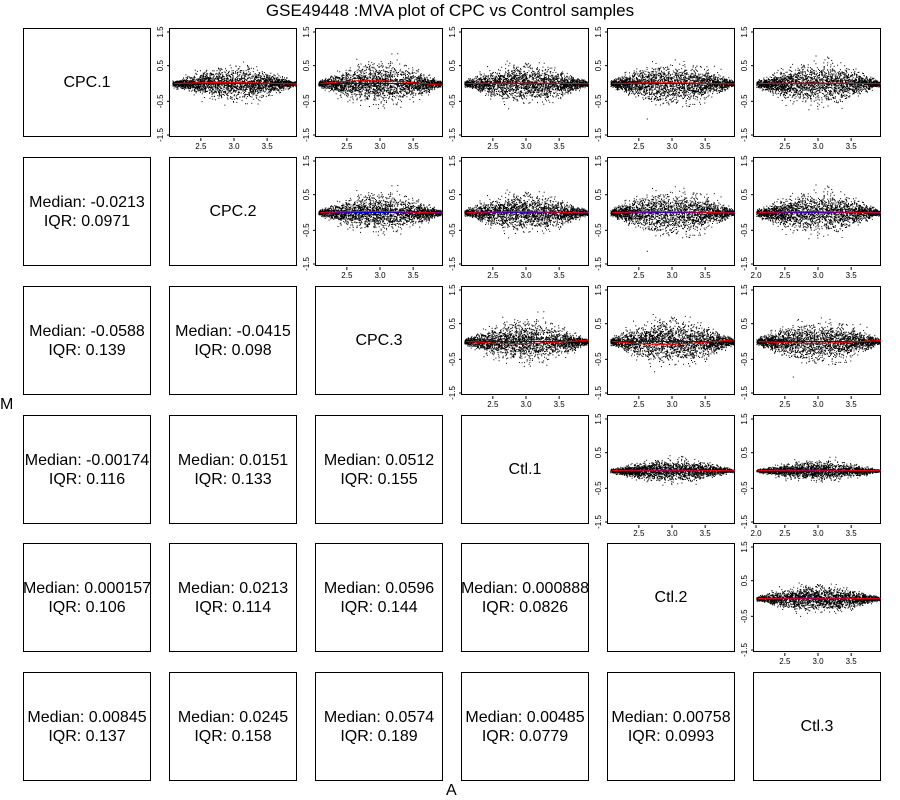 This screenshot has height=800, width=900. I want to click on statistics-panel: Median: 0.0213 IQR: 0.114, so click(233, 597).